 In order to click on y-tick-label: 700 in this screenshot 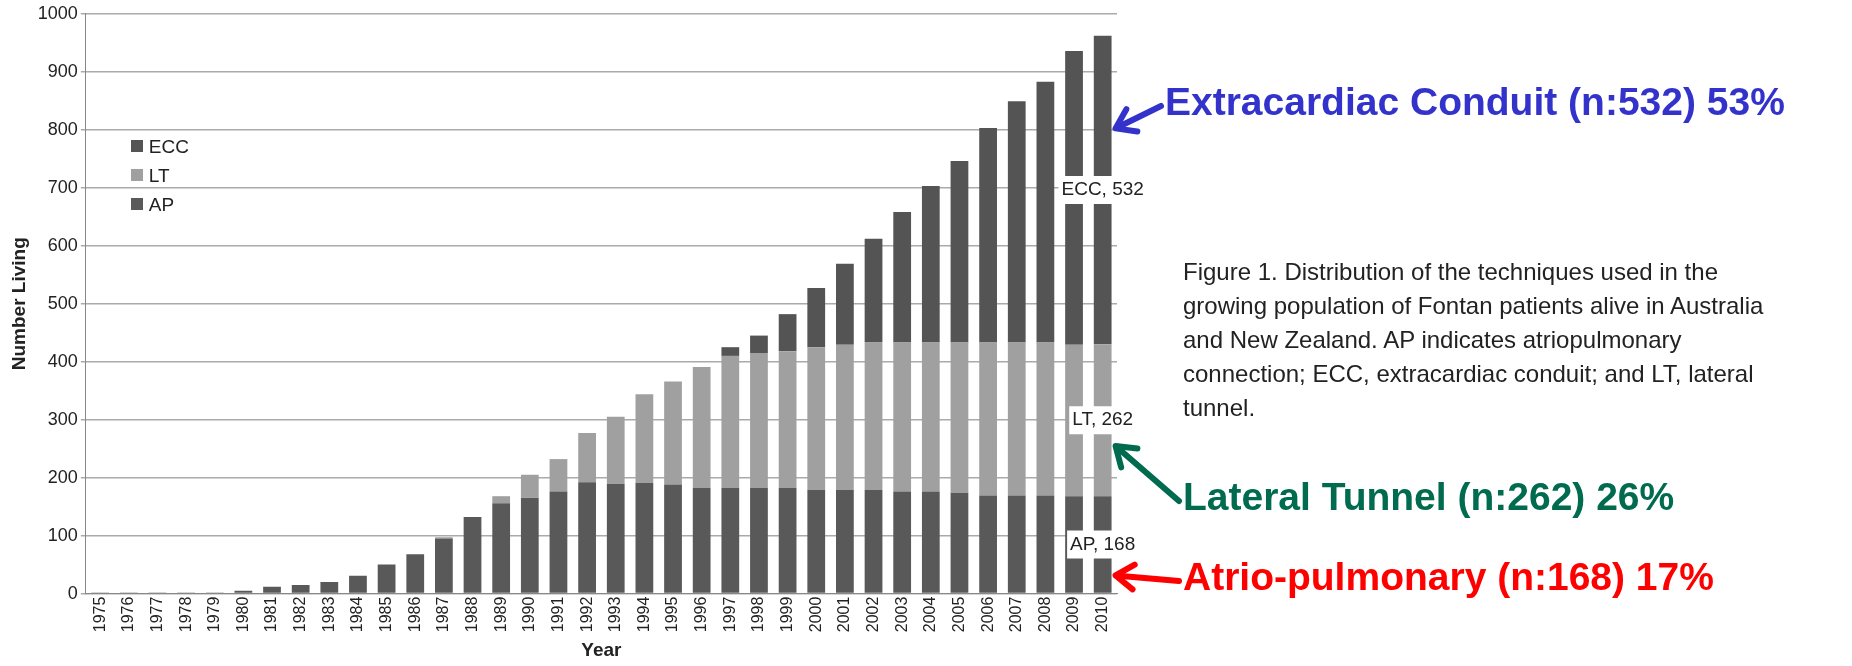, I will do `click(62, 186)`.